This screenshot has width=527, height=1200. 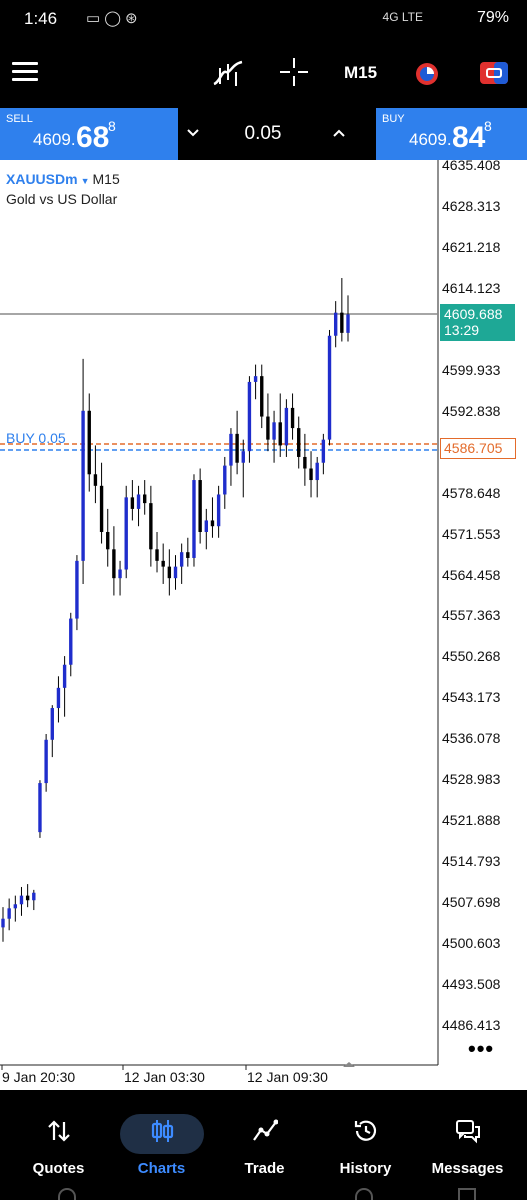 I want to click on battery-level: 79%, so click(x=492, y=17).